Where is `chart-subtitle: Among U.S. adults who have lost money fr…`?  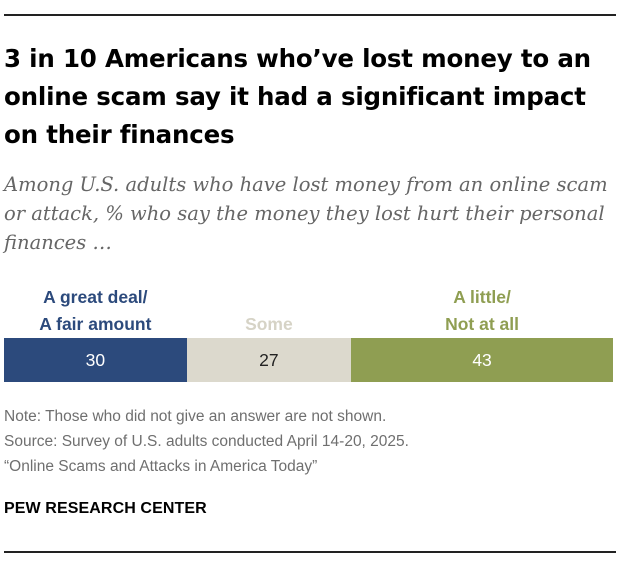
chart-subtitle: Among U.S. adults who have lost money fr… is located at coordinates (306, 213).